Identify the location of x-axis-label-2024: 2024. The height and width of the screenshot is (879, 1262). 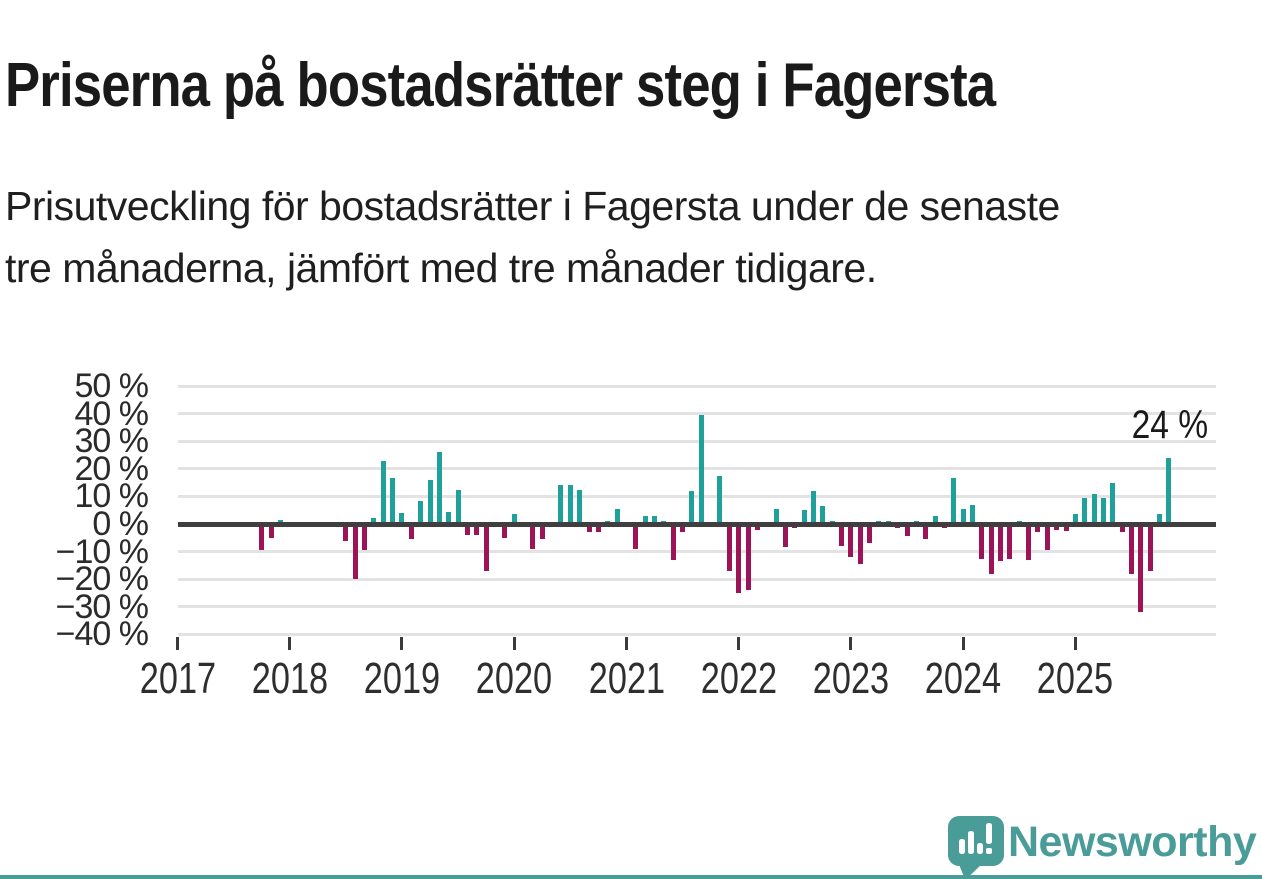
(963, 679).